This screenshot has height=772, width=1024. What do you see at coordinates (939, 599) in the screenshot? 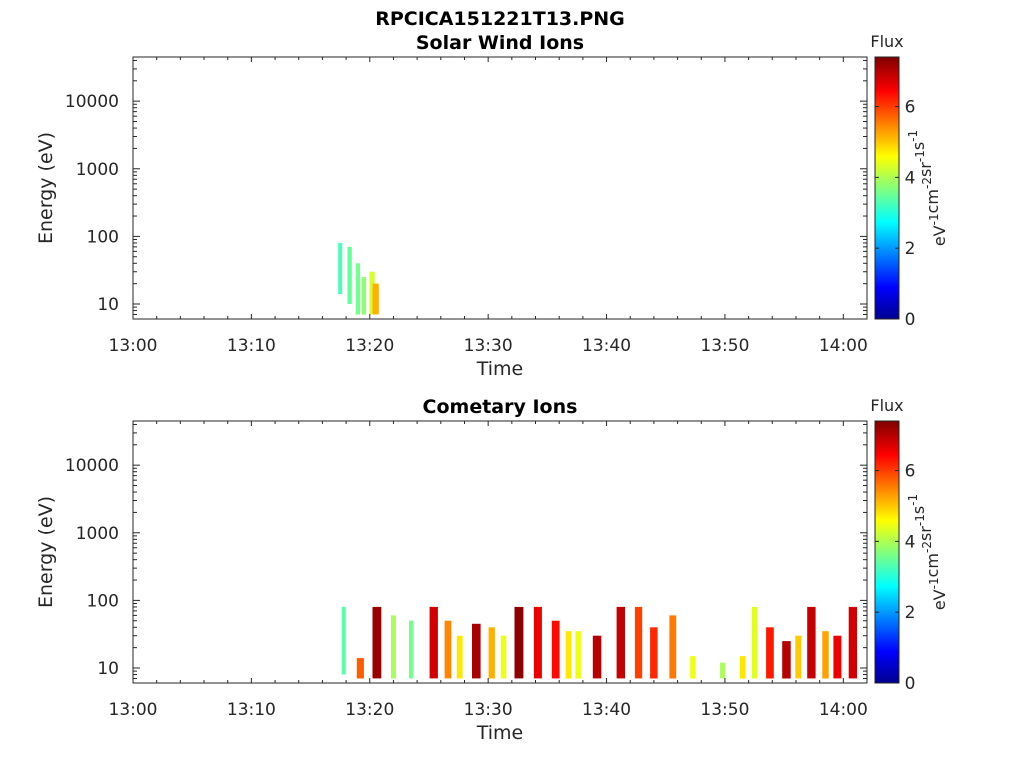
I see `units-base: eV` at bounding box center [939, 599].